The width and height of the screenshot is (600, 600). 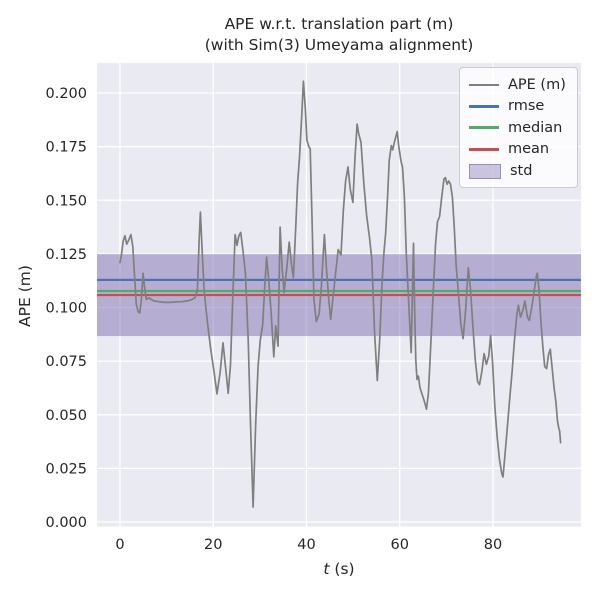 I want to click on legend-entry-rmse: rmse, so click(x=523, y=107).